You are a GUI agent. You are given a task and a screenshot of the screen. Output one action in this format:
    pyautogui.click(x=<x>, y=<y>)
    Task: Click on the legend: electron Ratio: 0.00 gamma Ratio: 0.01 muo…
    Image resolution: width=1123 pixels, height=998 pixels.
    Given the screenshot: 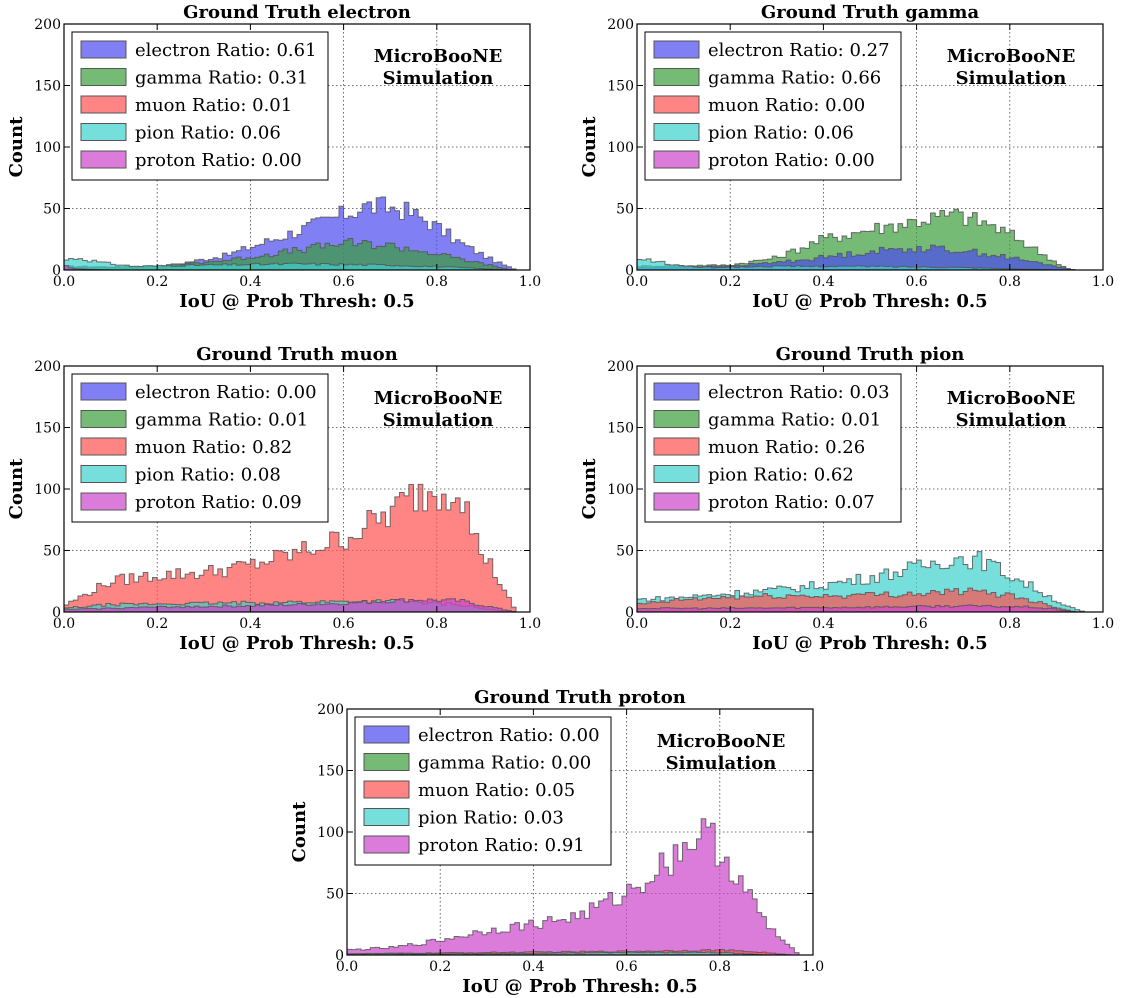 What is the action you would take?
    pyautogui.click(x=200, y=448)
    